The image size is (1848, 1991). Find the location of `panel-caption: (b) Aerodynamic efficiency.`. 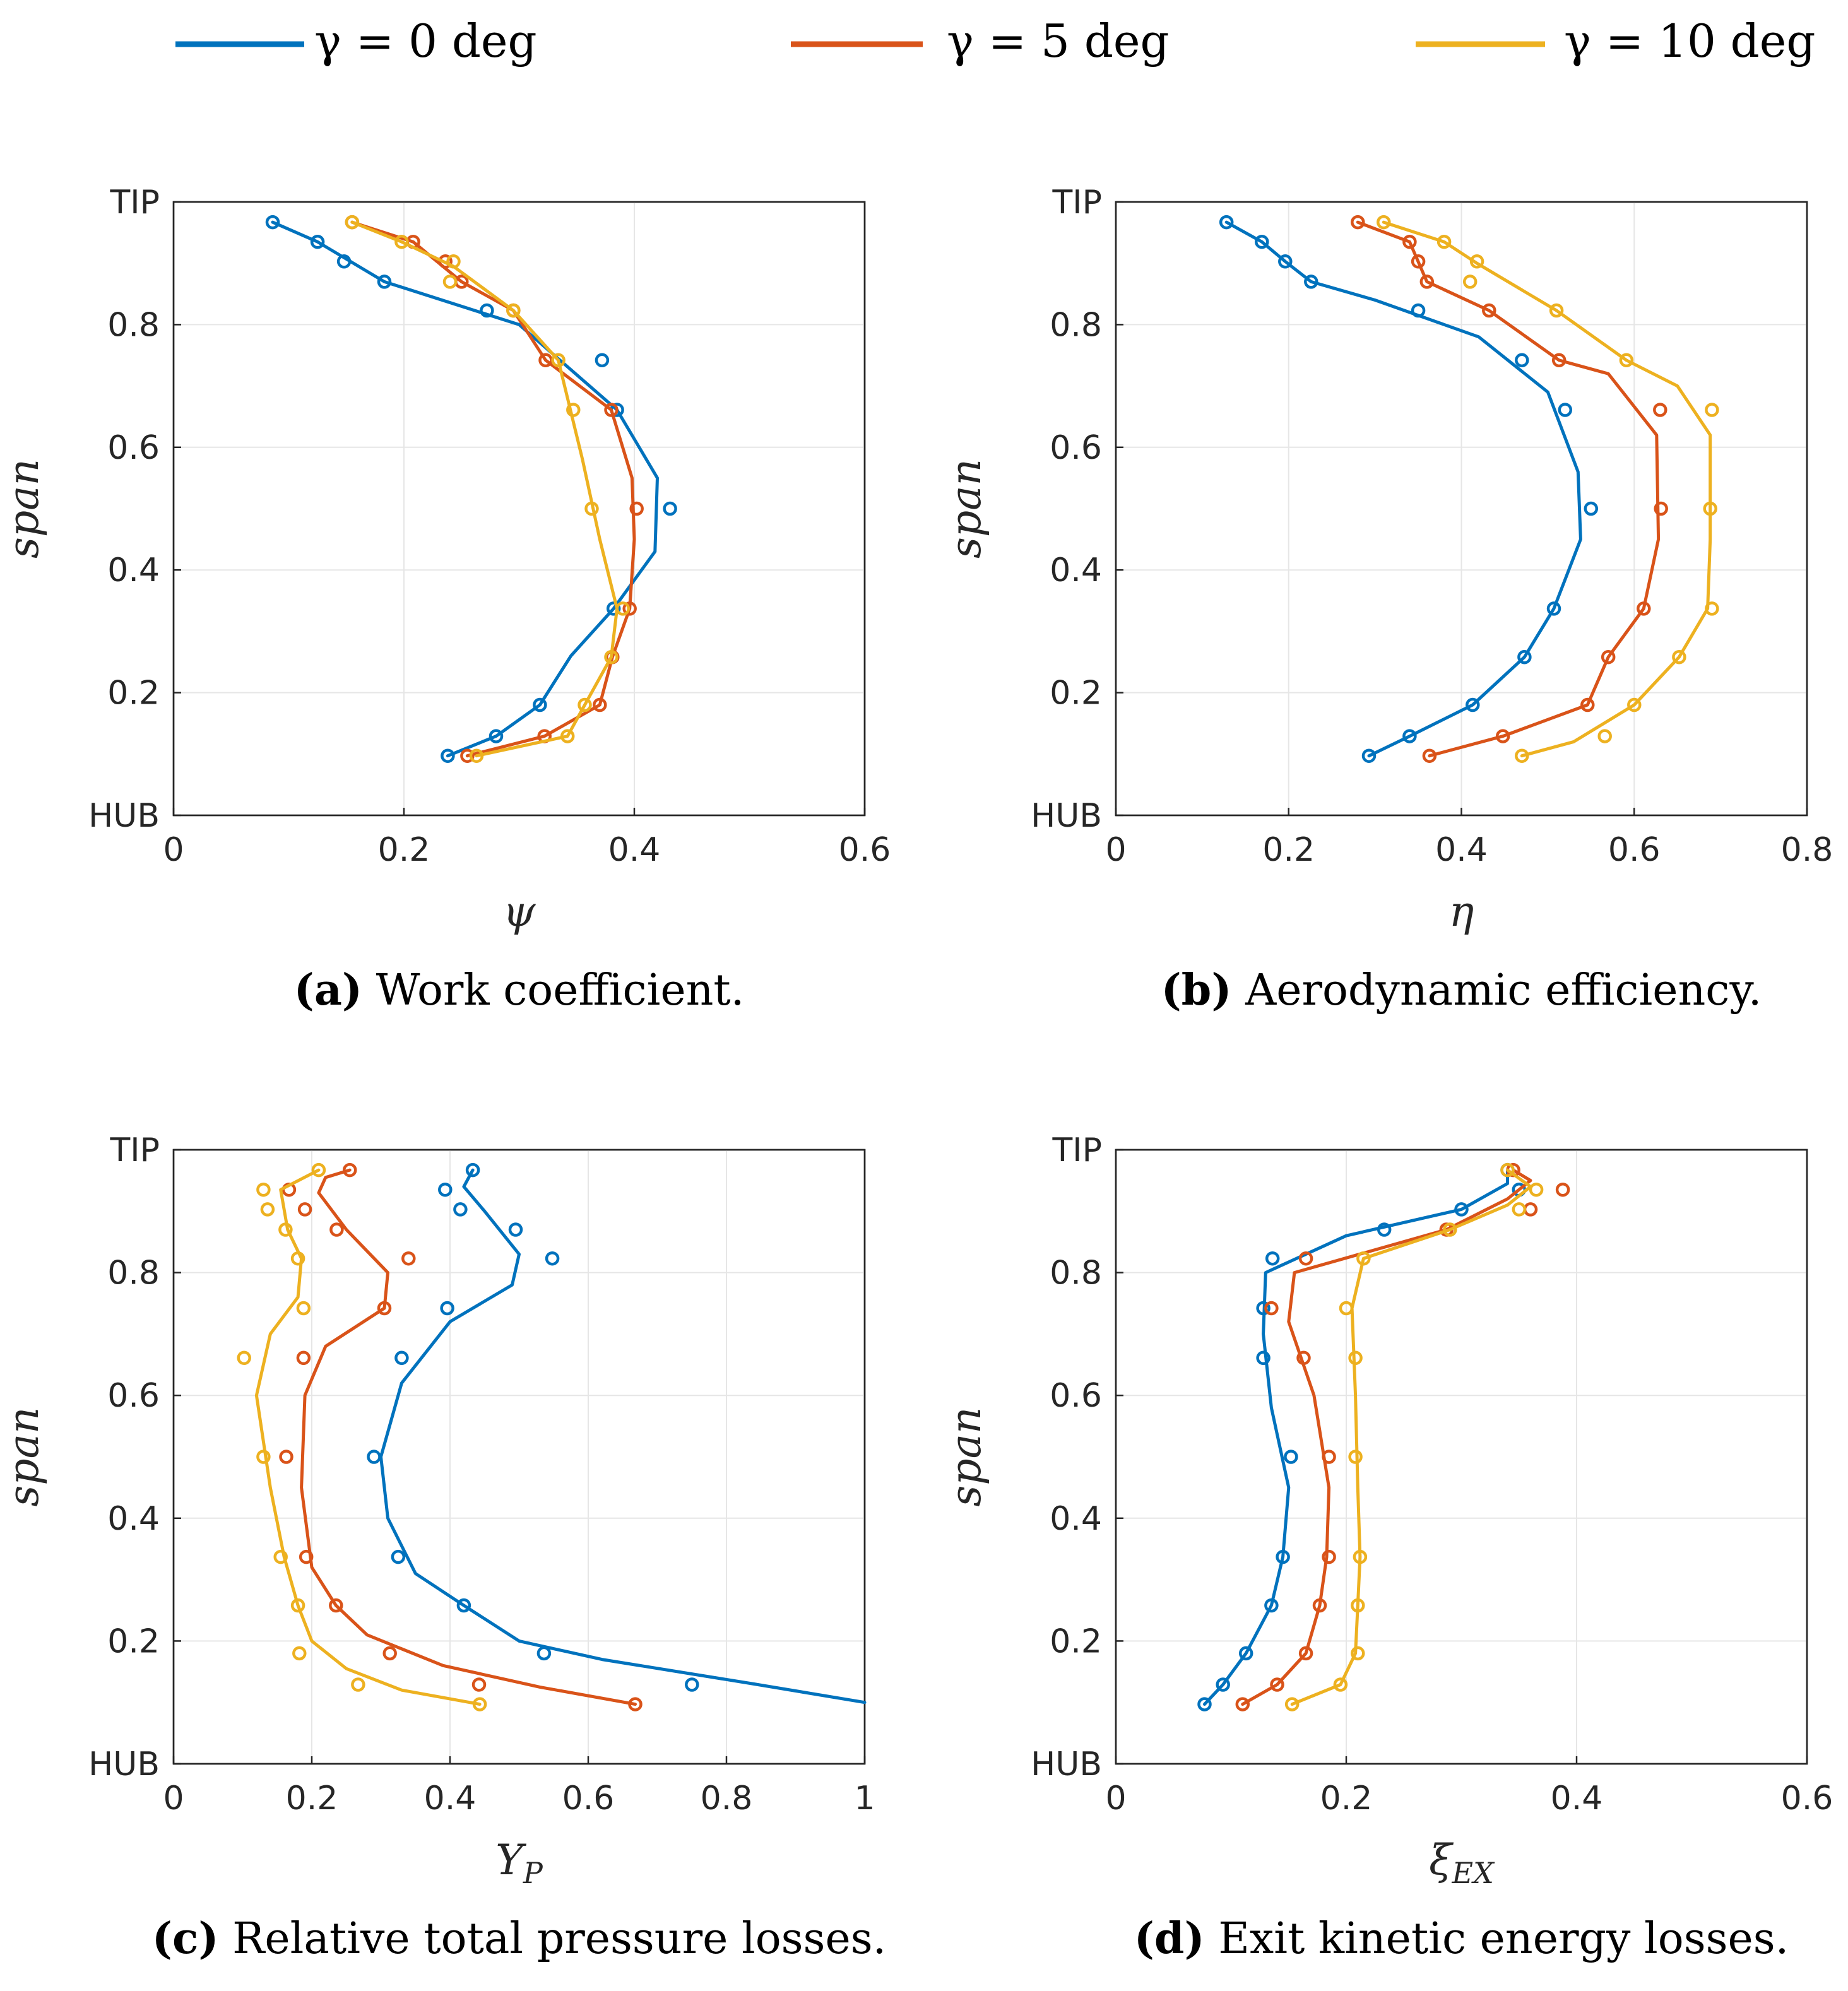

panel-caption: (b) Aerodynamic efficiency. is located at coordinates (1462, 990).